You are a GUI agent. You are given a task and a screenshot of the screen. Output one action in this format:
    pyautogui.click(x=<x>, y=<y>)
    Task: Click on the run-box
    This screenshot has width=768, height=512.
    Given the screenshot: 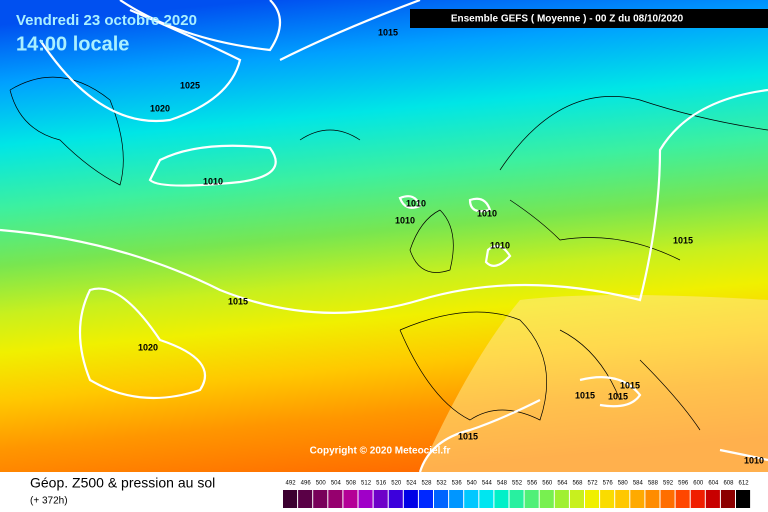 What is the action you would take?
    pyautogui.click(x=589, y=18)
    